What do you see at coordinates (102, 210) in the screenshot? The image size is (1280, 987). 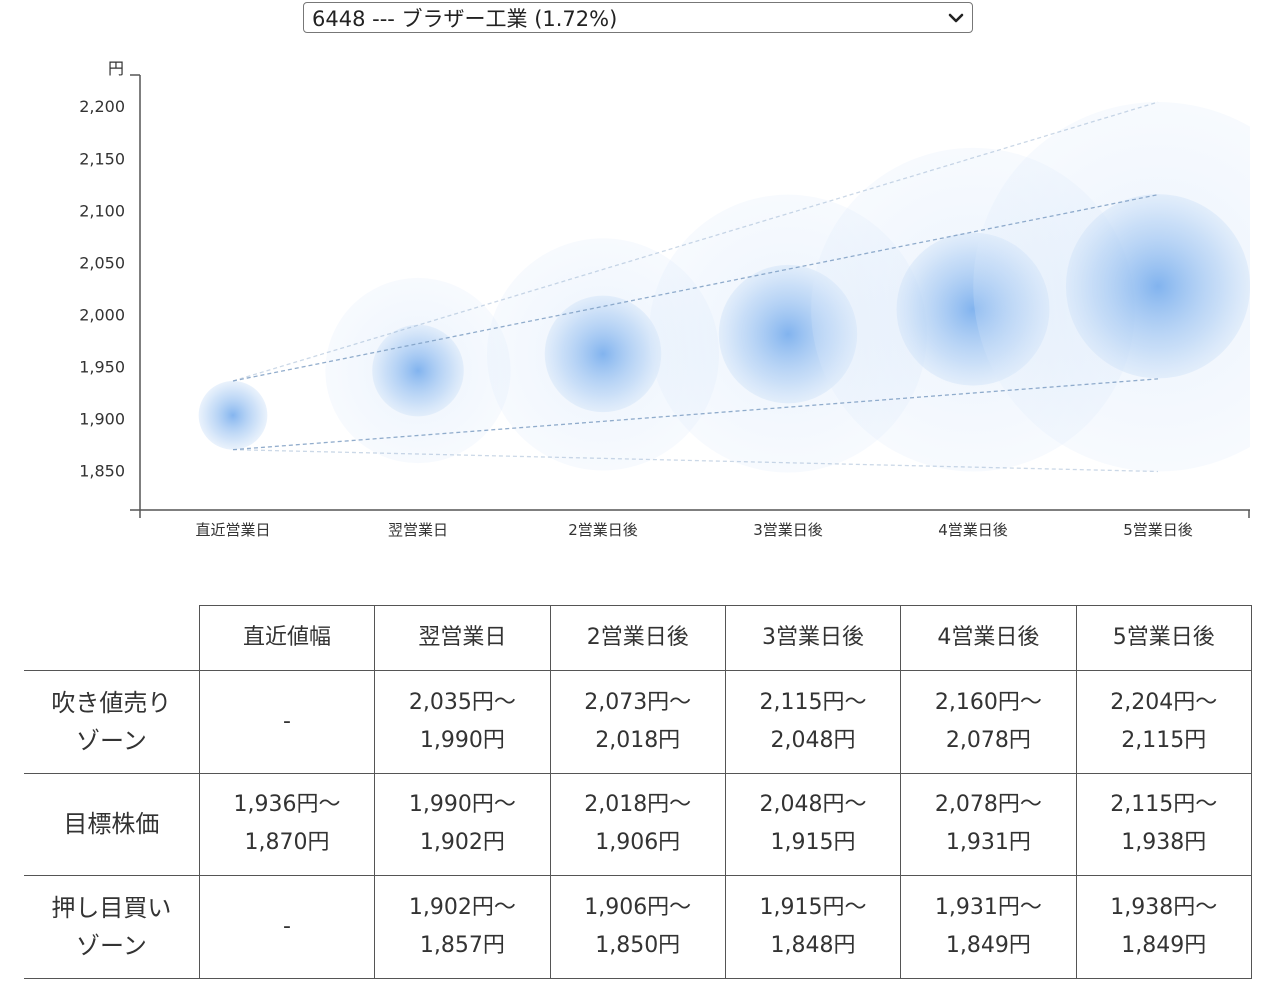 I see `y-tick-label: 2,100` at bounding box center [102, 210].